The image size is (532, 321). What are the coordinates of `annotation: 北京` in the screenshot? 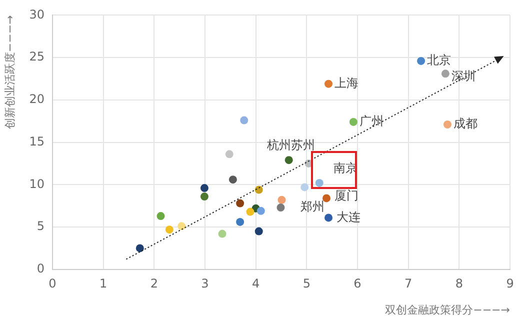 It's located at (439, 60).